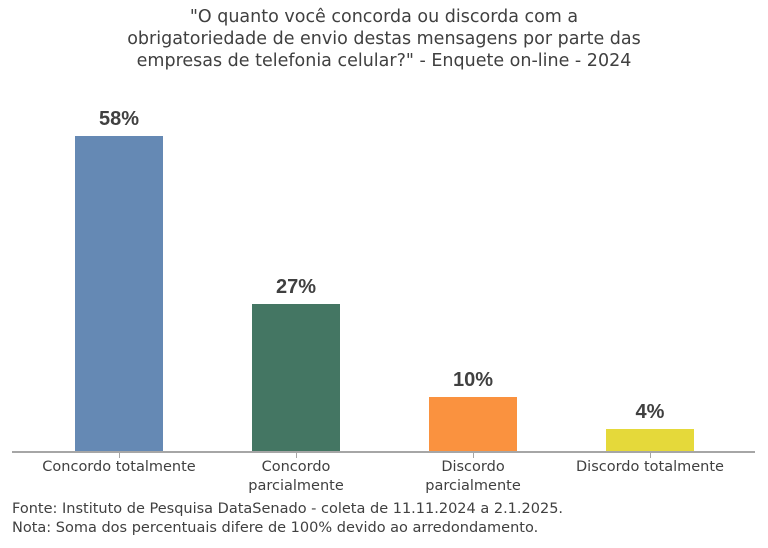 Image resolution: width=768 pixels, height=548 pixels. Describe the element at coordinates (650, 467) in the screenshot. I see `x-axis-category-label: Discordo totalmente` at that location.